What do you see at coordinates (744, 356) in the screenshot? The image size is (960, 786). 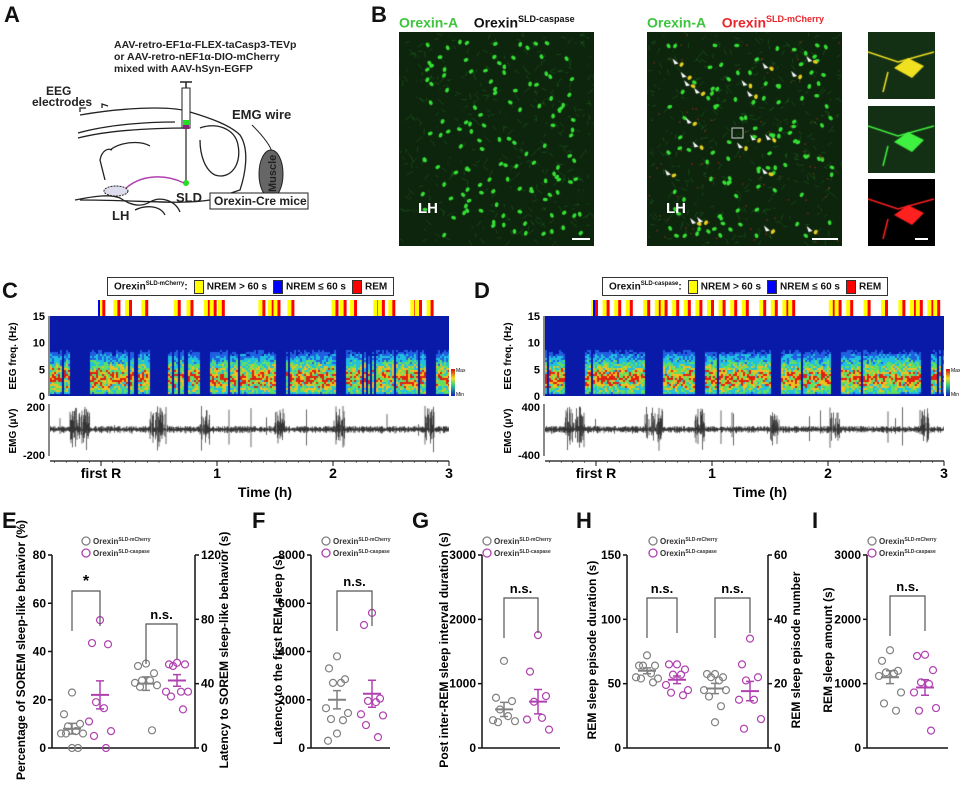 I see `eeg-spectrogram` at bounding box center [744, 356].